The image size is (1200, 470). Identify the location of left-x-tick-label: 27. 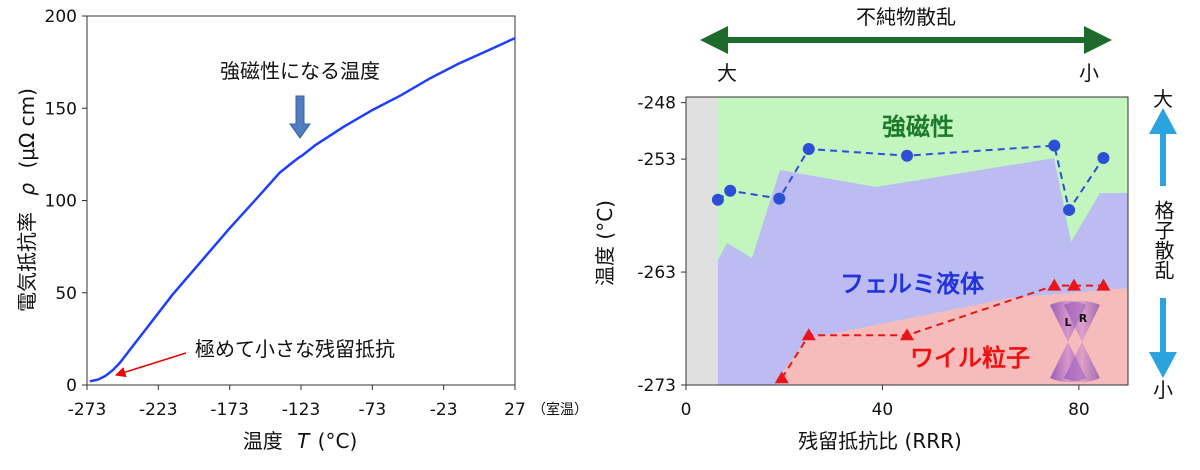
(515, 410).